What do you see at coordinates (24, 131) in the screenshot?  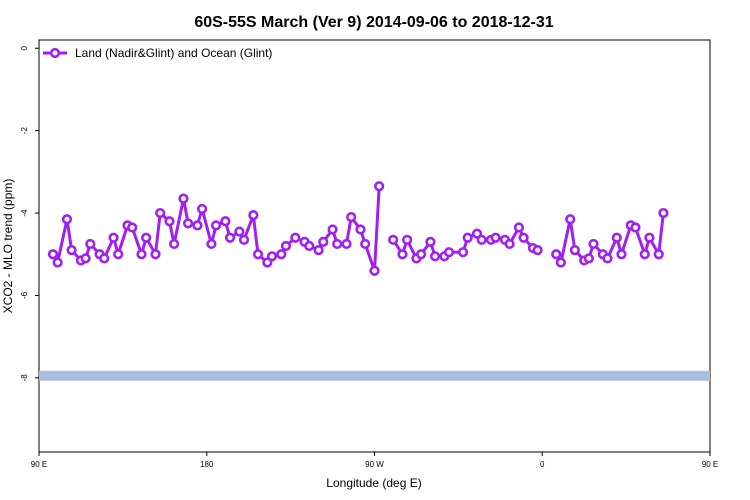 I see `y-tick-label: -2` at bounding box center [24, 131].